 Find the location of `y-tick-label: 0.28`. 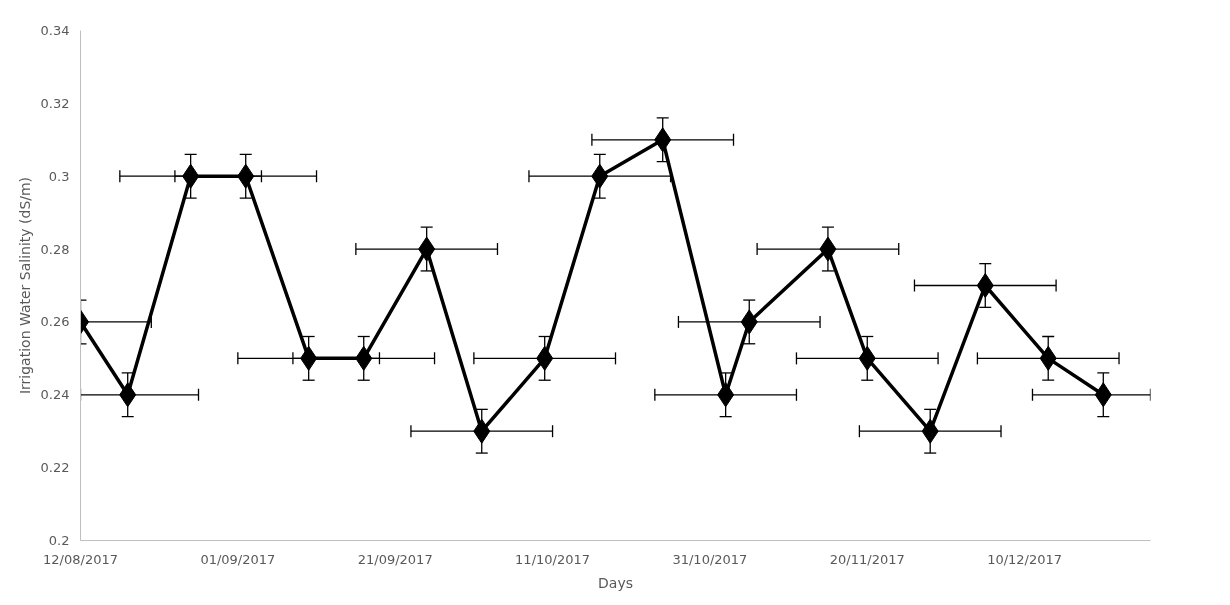

y-tick-label: 0.28 is located at coordinates (55, 249).